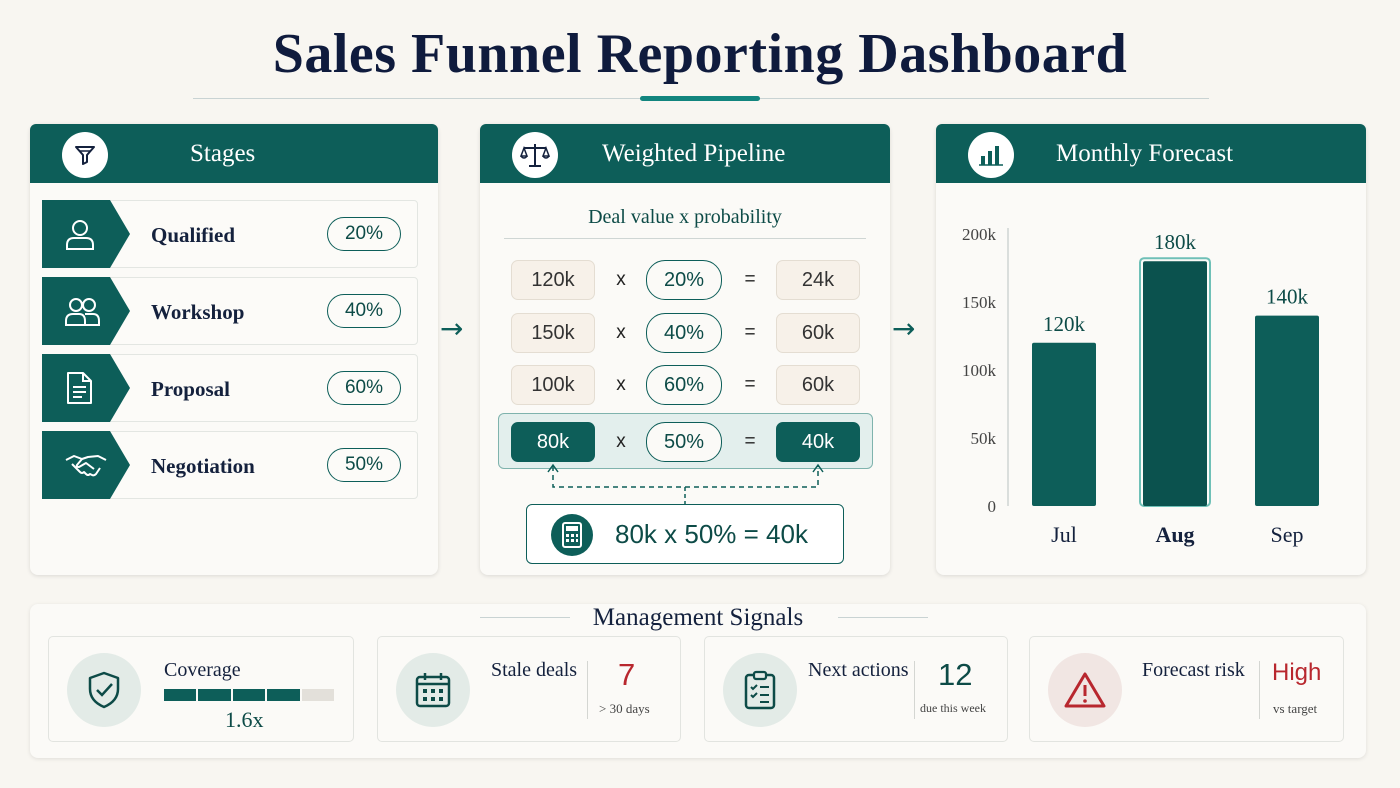  What do you see at coordinates (685, 483) in the screenshot?
I see `connector-lines` at bounding box center [685, 483].